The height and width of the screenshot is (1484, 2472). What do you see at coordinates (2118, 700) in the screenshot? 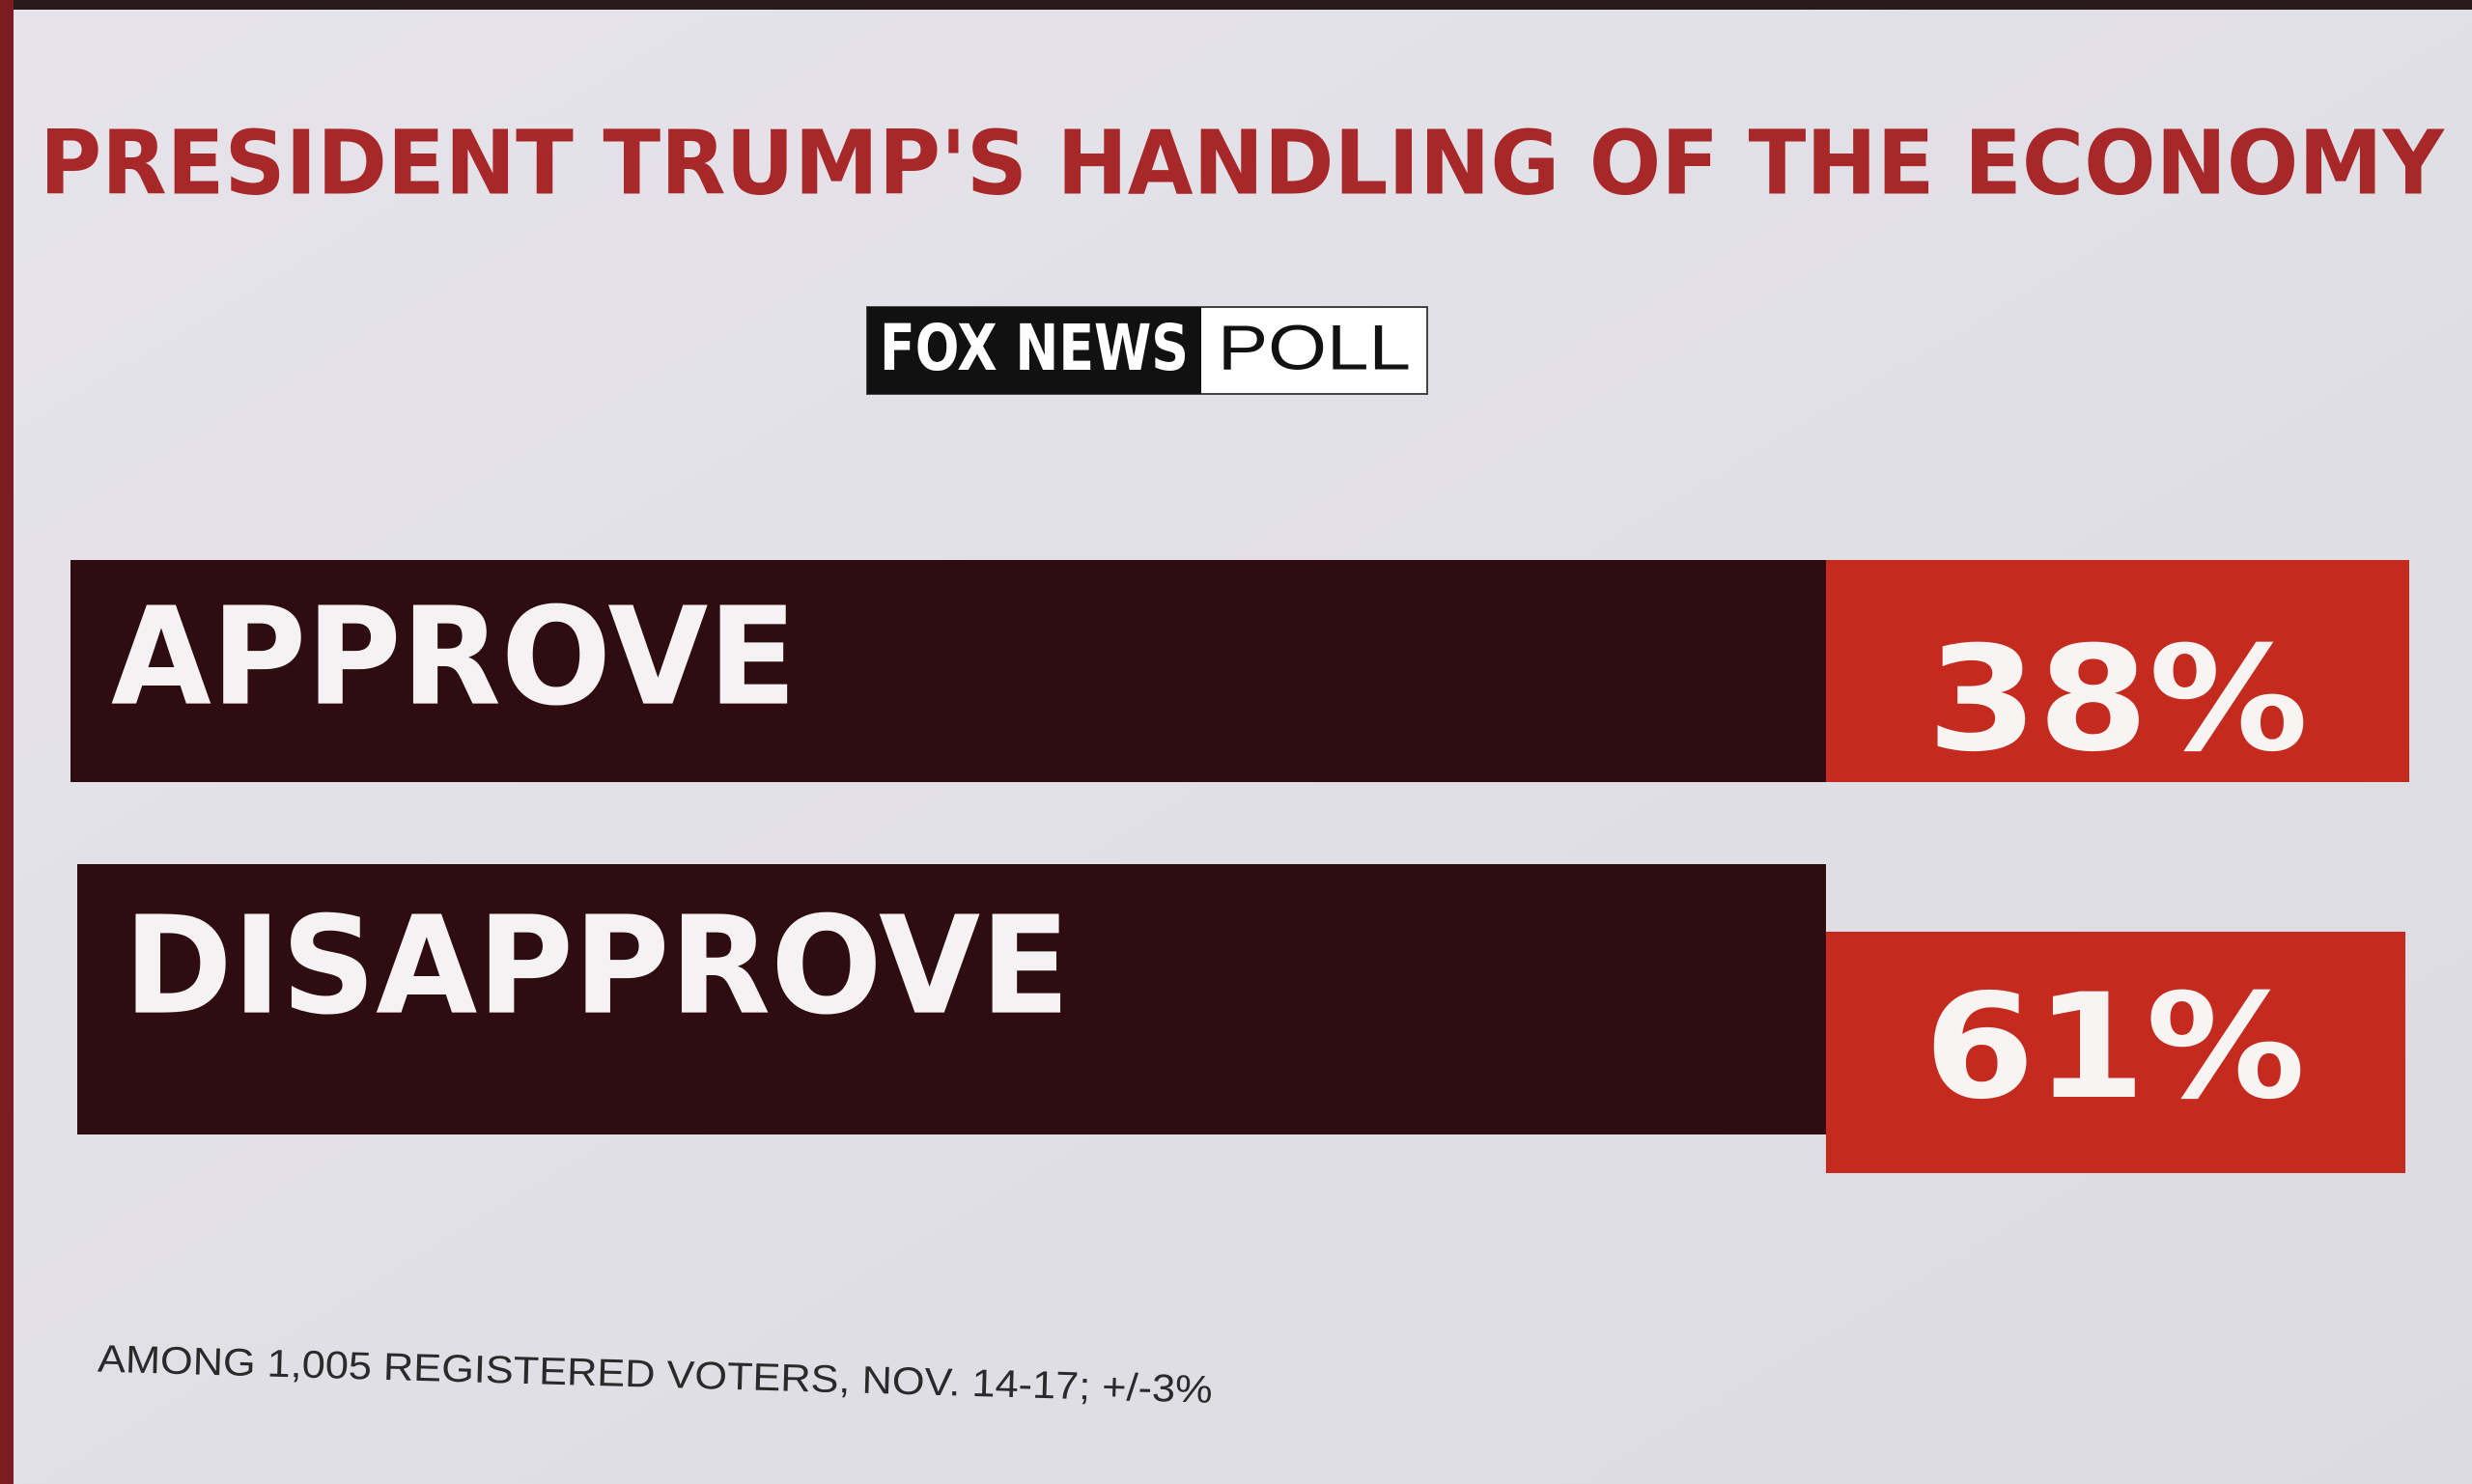
I see `row-value: 38%` at bounding box center [2118, 700].